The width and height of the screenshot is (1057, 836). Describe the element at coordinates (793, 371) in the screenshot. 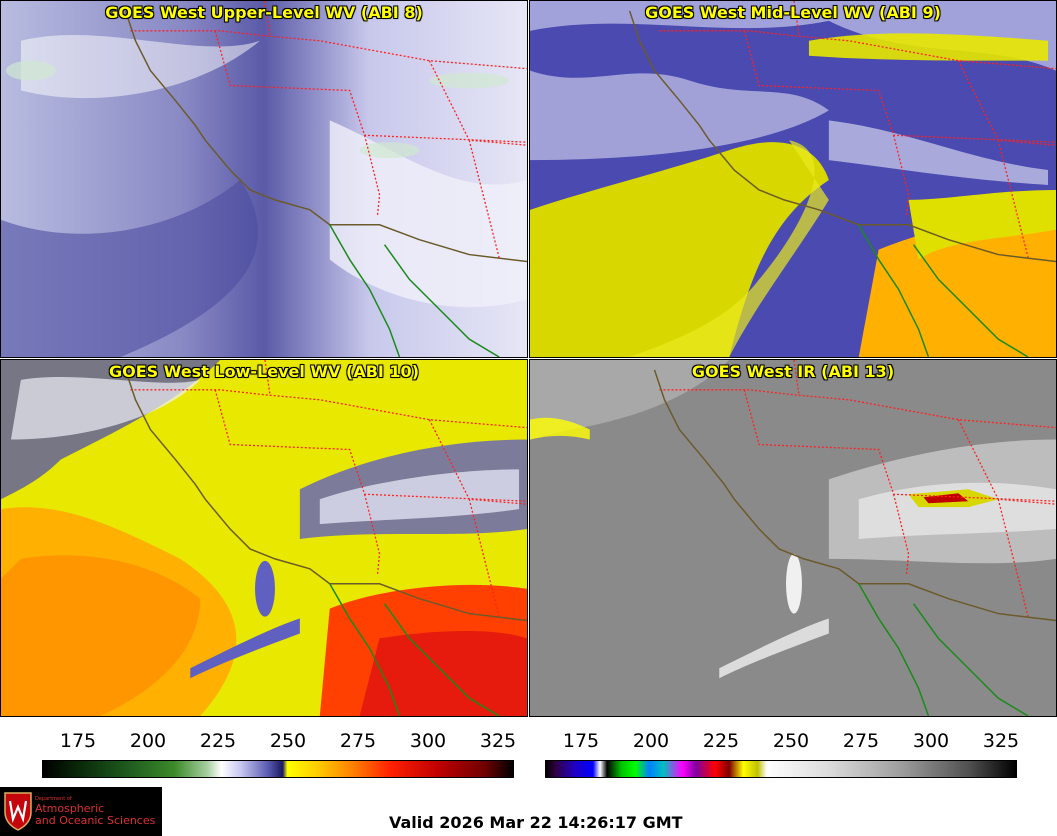

I see `panel-title: GOES West IR (ABI 13)` at that location.